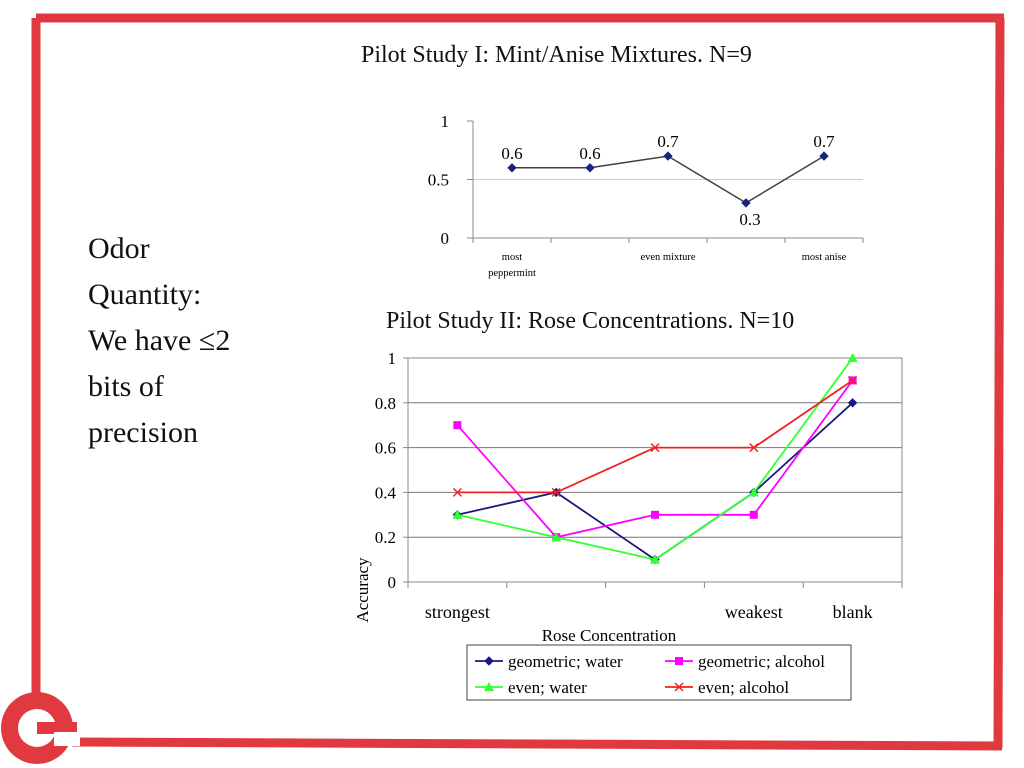  Describe the element at coordinates (145, 294) in the screenshot. I see `side-text-line: Quantity:` at that location.